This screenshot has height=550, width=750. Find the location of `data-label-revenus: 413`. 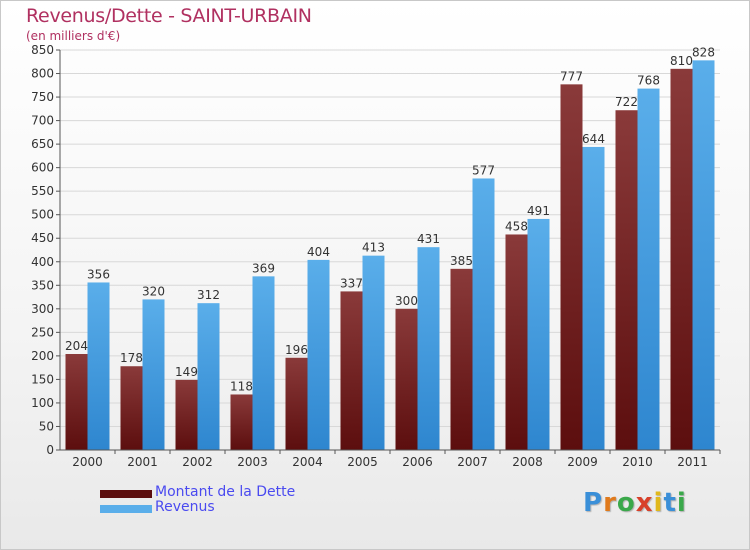

data-label-revenus: 413 is located at coordinates (373, 248).